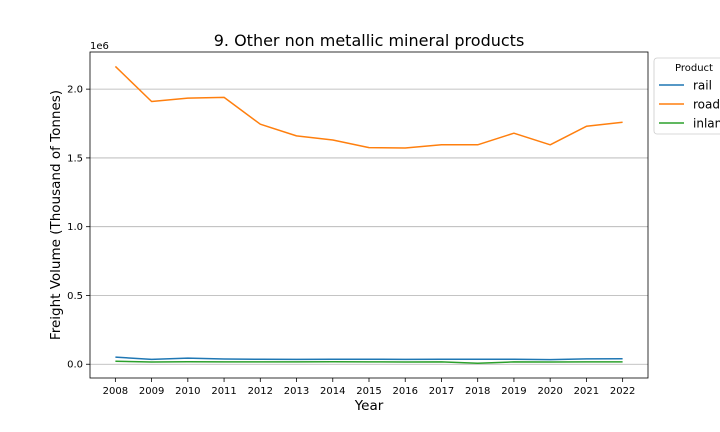 Image resolution: width=720 pixels, height=432 pixels. Describe the element at coordinates (513, 391) in the screenshot. I see `x-tick-label: 2019` at that location.